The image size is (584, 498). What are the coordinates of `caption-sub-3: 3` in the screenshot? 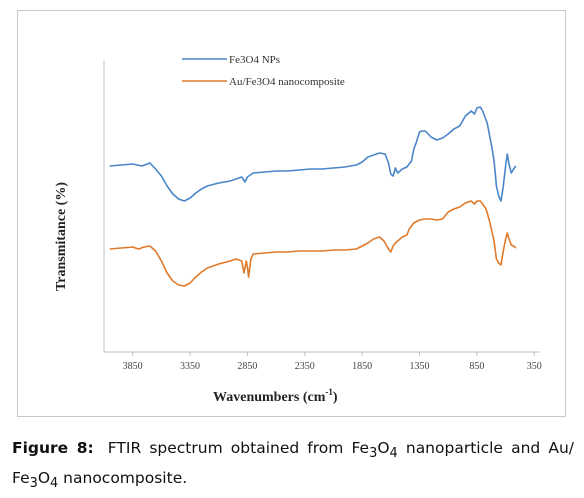 It's located at (33, 484).